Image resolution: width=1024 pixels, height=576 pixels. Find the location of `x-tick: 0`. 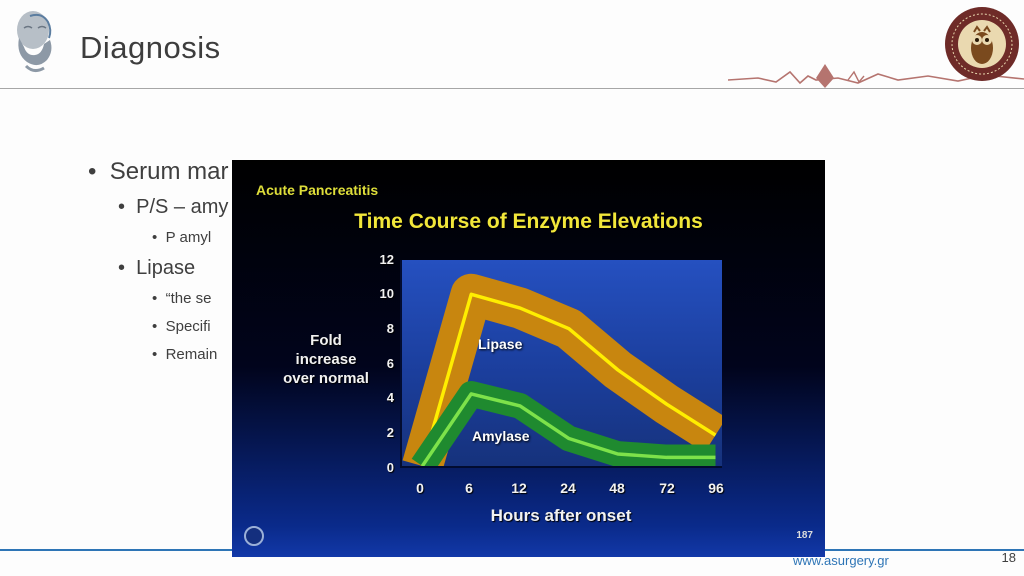

x-tick: 0 is located at coordinates (420, 488).